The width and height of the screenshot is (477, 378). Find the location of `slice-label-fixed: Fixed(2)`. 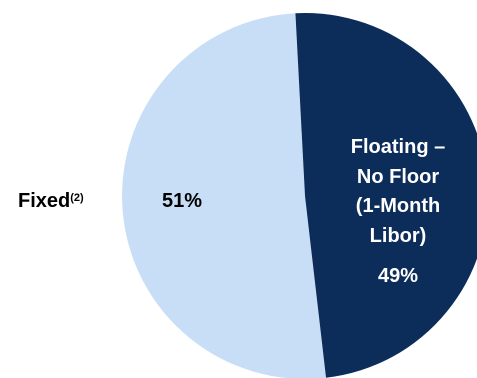

slice-label-fixed: Fixed(2) is located at coordinates (51, 201).